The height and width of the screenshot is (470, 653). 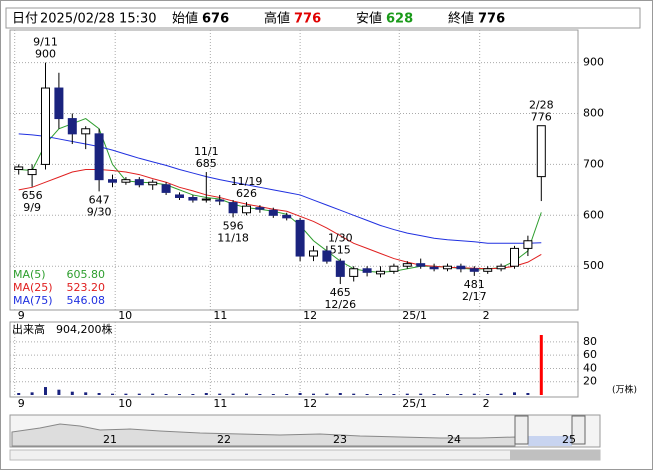 I want to click on y-tick-label: 600, so click(x=593, y=214).